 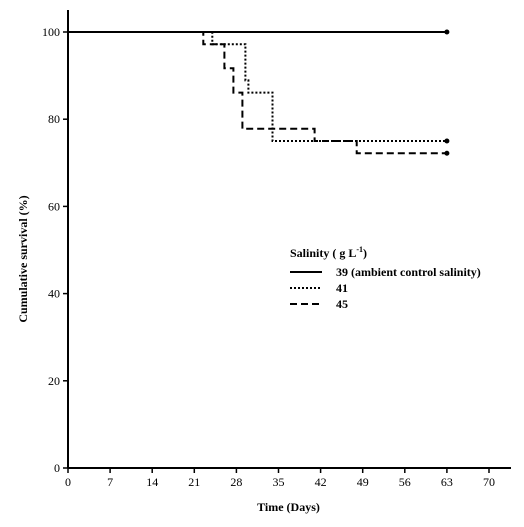 I want to click on x-tick-label: 35, so click(x=279, y=482).